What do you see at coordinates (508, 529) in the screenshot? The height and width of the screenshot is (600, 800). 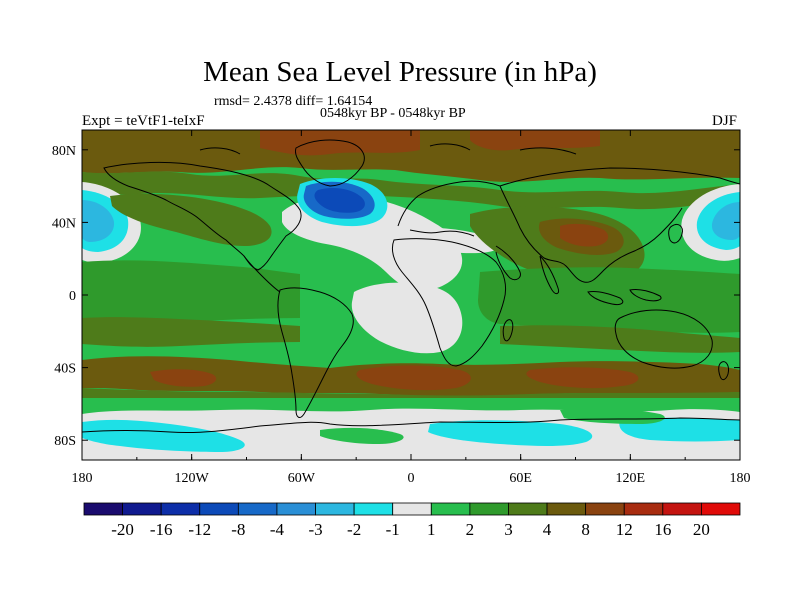 I see `colorbar-label: 3` at bounding box center [508, 529].